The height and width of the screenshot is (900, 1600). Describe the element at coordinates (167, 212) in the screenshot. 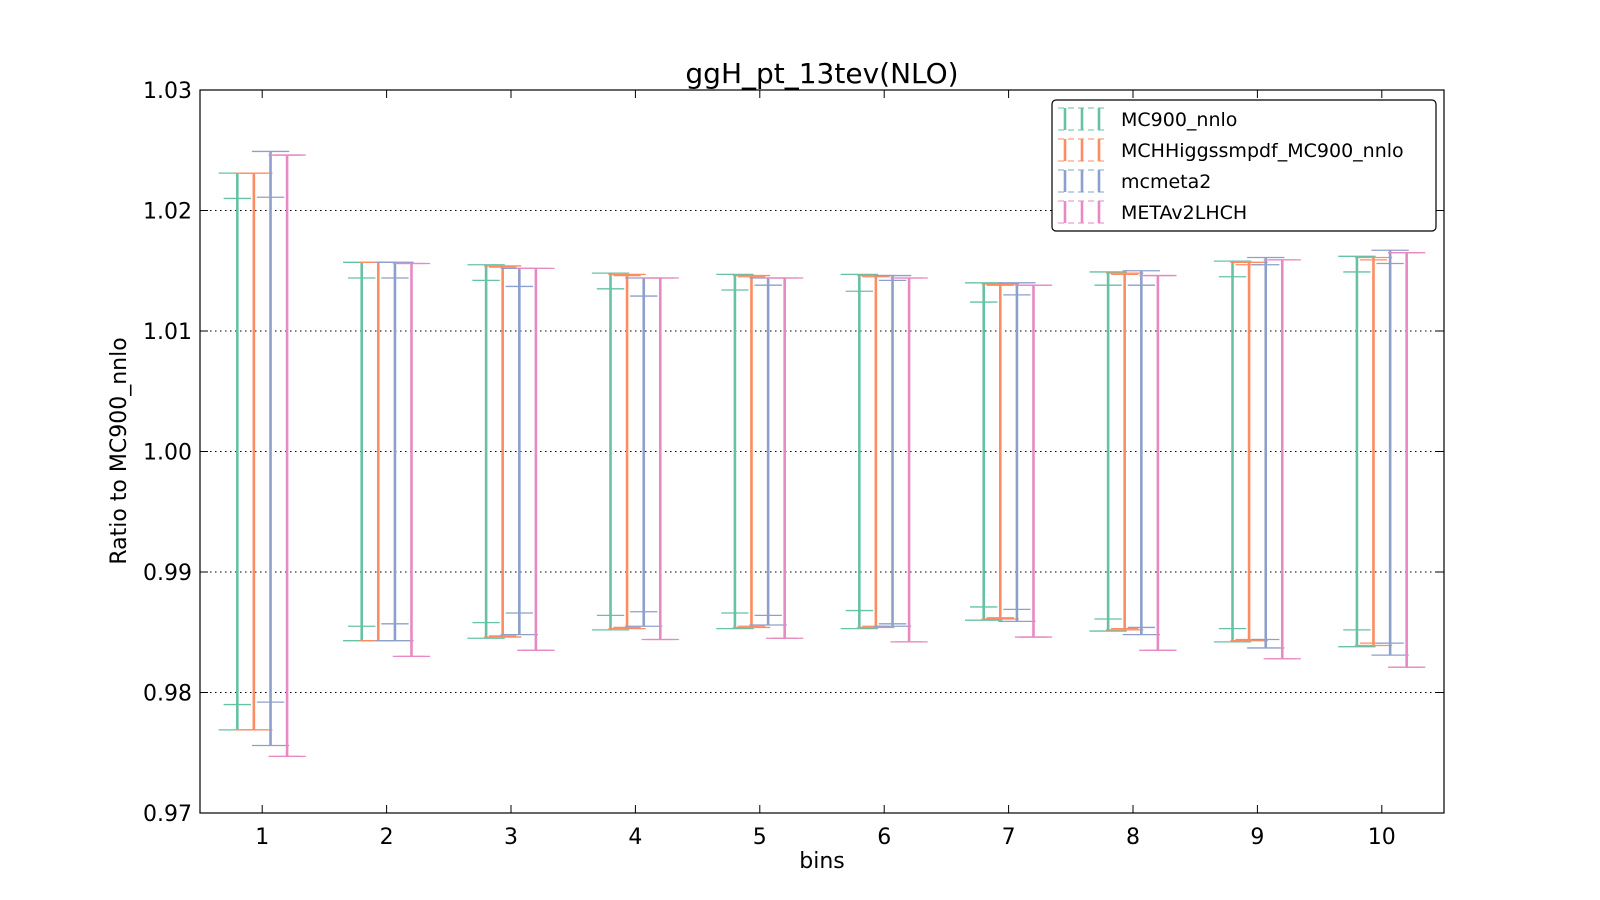

I see `y-tick-label: 1.02` at that location.